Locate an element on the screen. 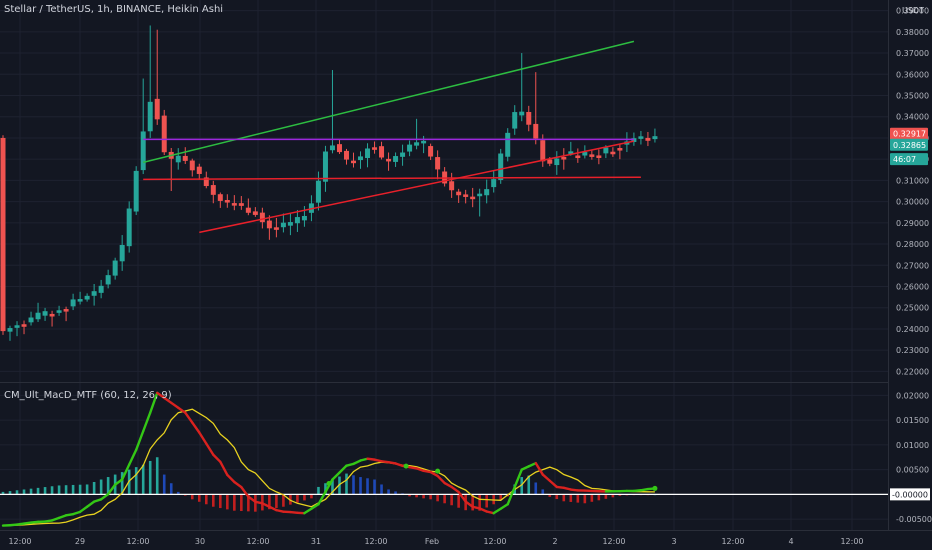 This screenshot has height=550, width=932. macd-histogram is located at coordinates (329, 484).